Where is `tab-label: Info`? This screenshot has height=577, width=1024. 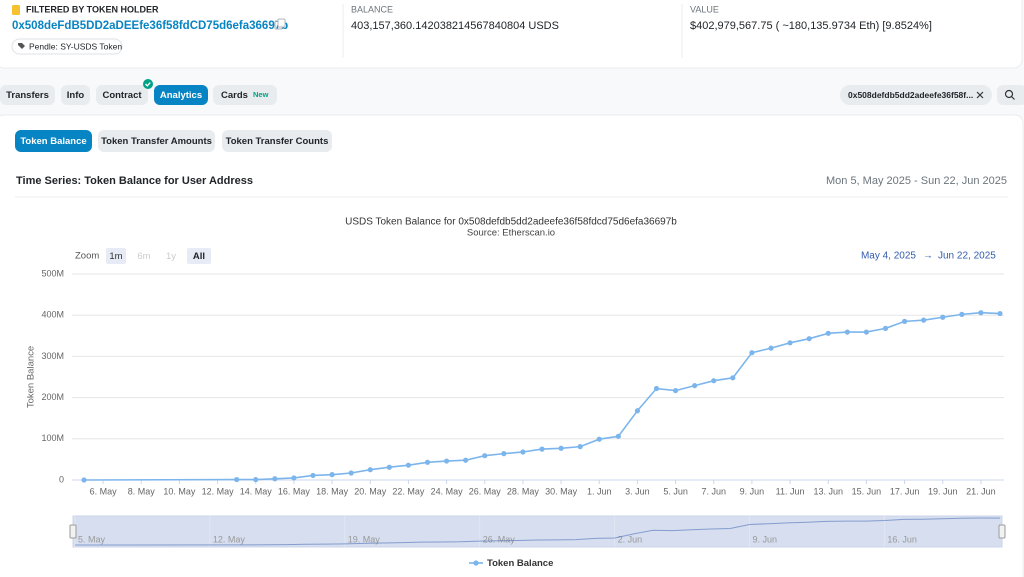
tab-label: Info is located at coordinates (76, 95).